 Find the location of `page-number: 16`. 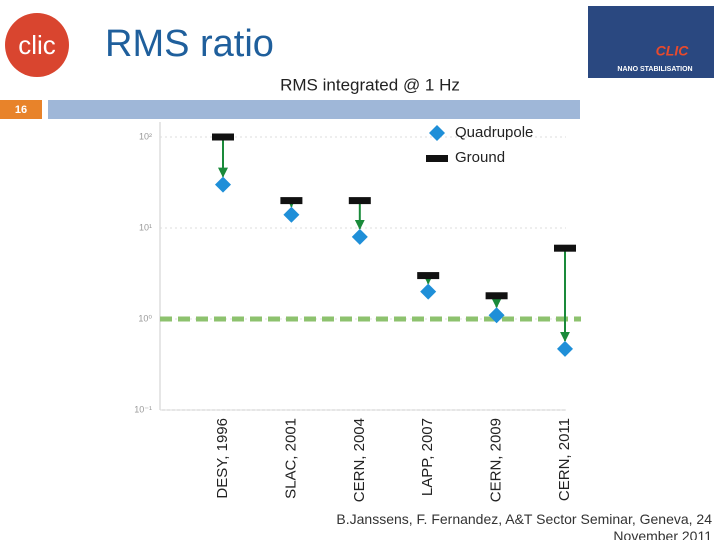

page-number: 16 is located at coordinates (21, 110).